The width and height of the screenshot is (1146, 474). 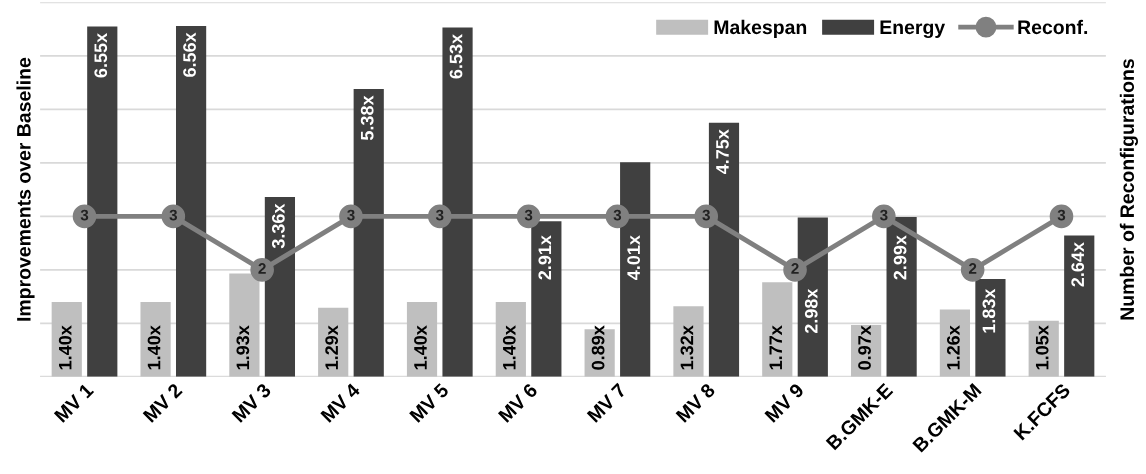 What do you see at coordinates (1078, 264) in the screenshot?
I see `data-label: 2.64x` at bounding box center [1078, 264].